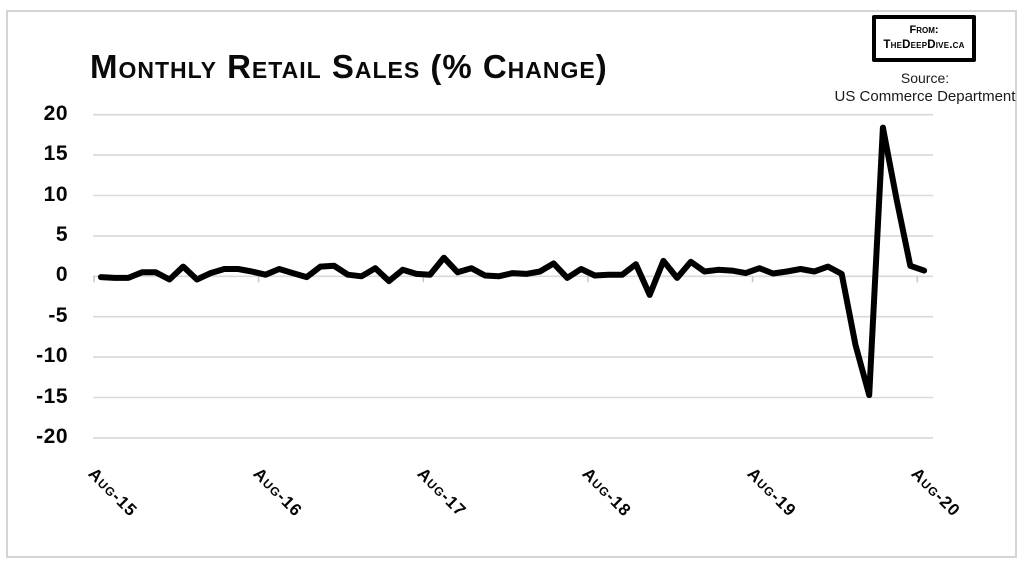  I want to click on y-axis-label-5: 5, so click(61, 234).